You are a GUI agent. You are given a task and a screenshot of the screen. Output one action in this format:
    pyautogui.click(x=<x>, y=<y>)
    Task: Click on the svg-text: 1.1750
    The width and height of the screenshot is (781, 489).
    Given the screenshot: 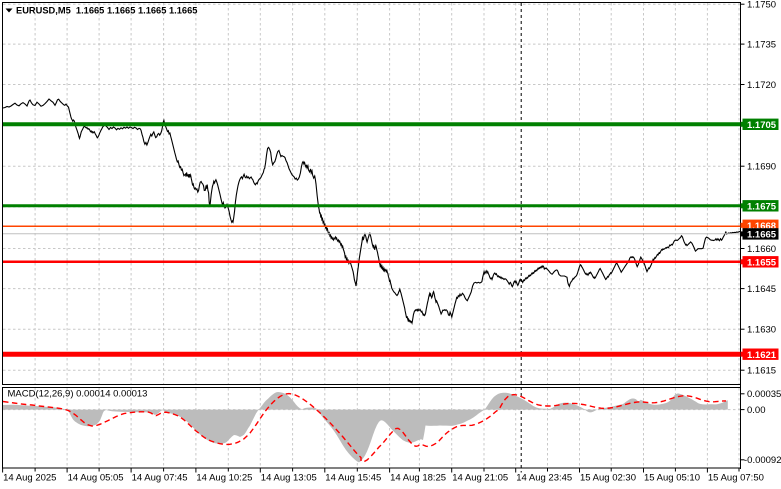 What is the action you would take?
    pyautogui.click(x=761, y=5)
    